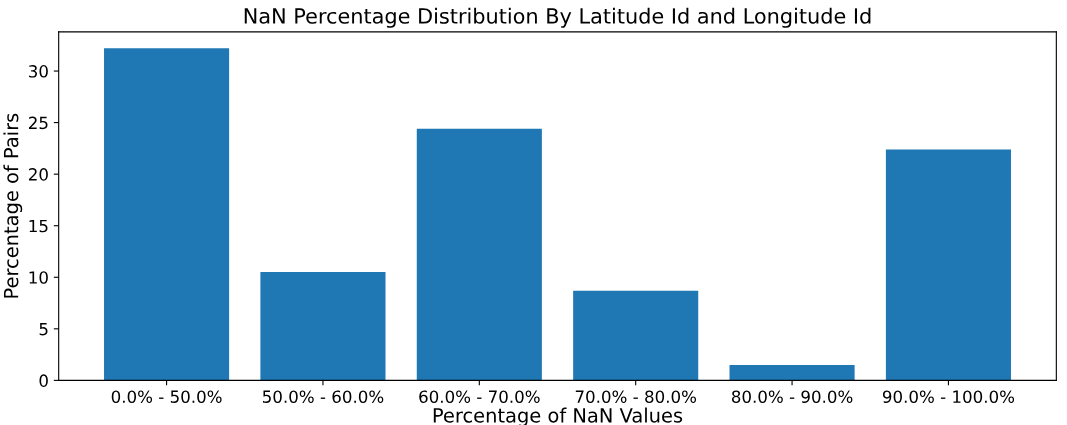 Image resolution: width=1067 pixels, height=425 pixels. What do you see at coordinates (636, 396) in the screenshot?
I see `x-tick-label: 70.0% - 80.0%` at bounding box center [636, 396].